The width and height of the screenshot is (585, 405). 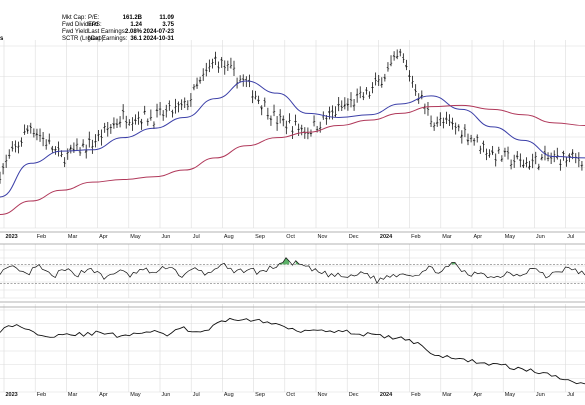 I want to click on stat-label-eps: EPS:, so click(x=95, y=25).